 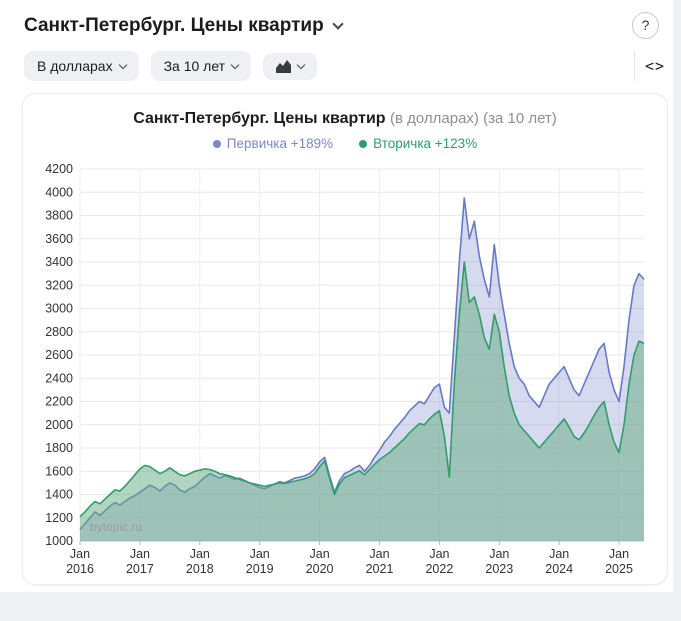 I want to click on svg-text: 3800, so click(x=59, y=216).